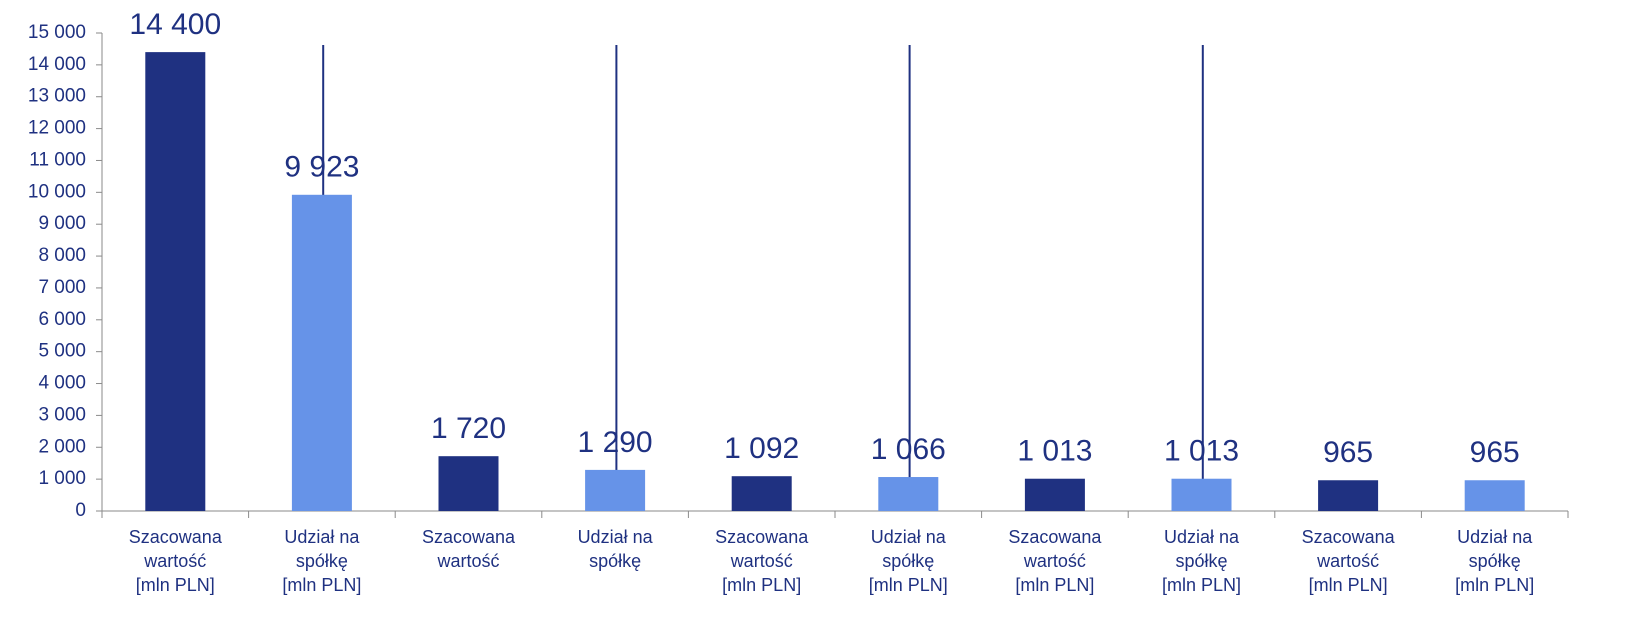 The image size is (1646, 627). Describe the element at coordinates (615, 442) in the screenshot. I see `value-label: 1 290` at that location.